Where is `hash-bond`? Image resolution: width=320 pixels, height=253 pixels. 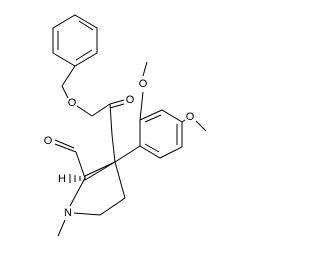 hash-bond is located at coordinates (75, 178).